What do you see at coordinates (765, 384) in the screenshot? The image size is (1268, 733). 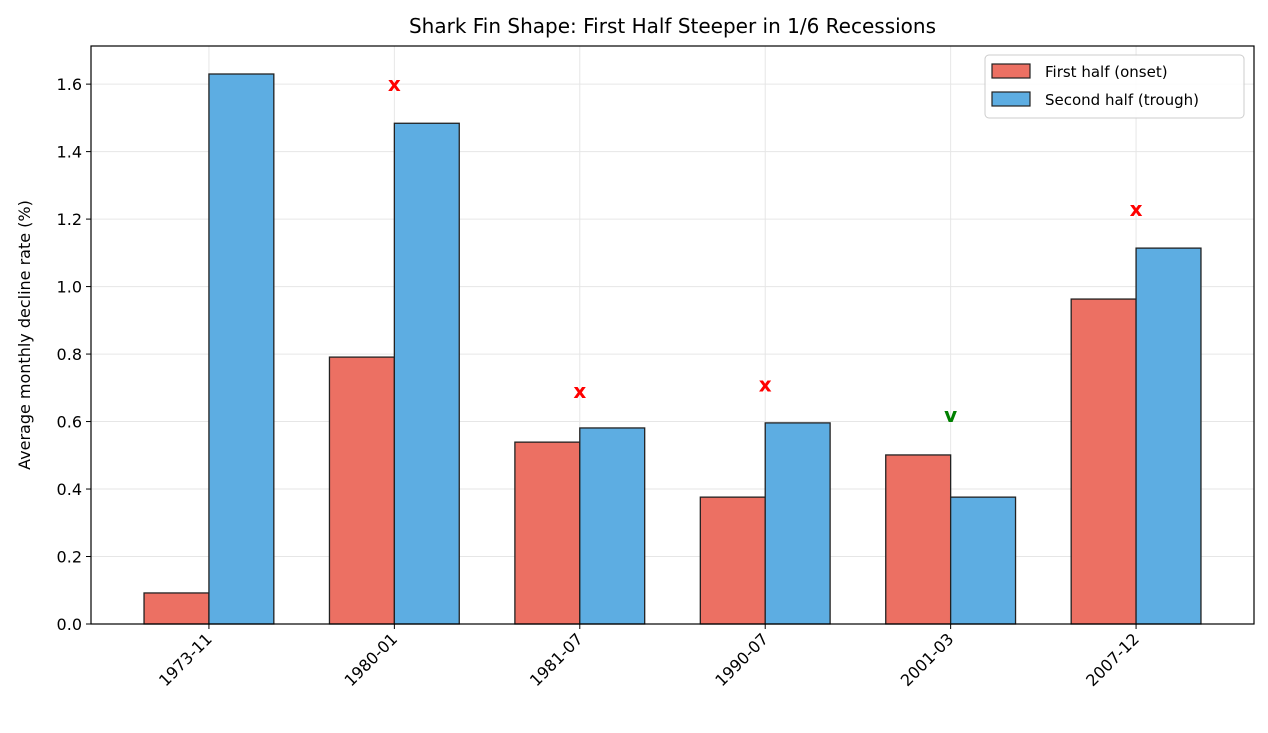 I see `marker-1990-07: x` at bounding box center [765, 384].